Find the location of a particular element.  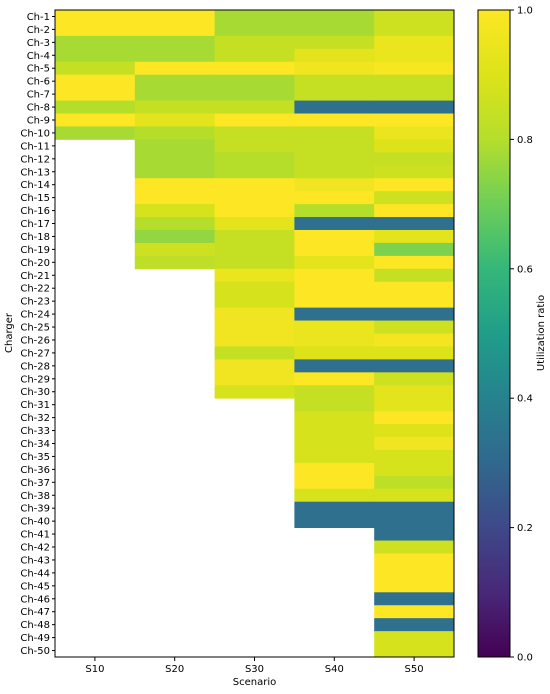

x-axis-label: Scenario is located at coordinates (254, 682).